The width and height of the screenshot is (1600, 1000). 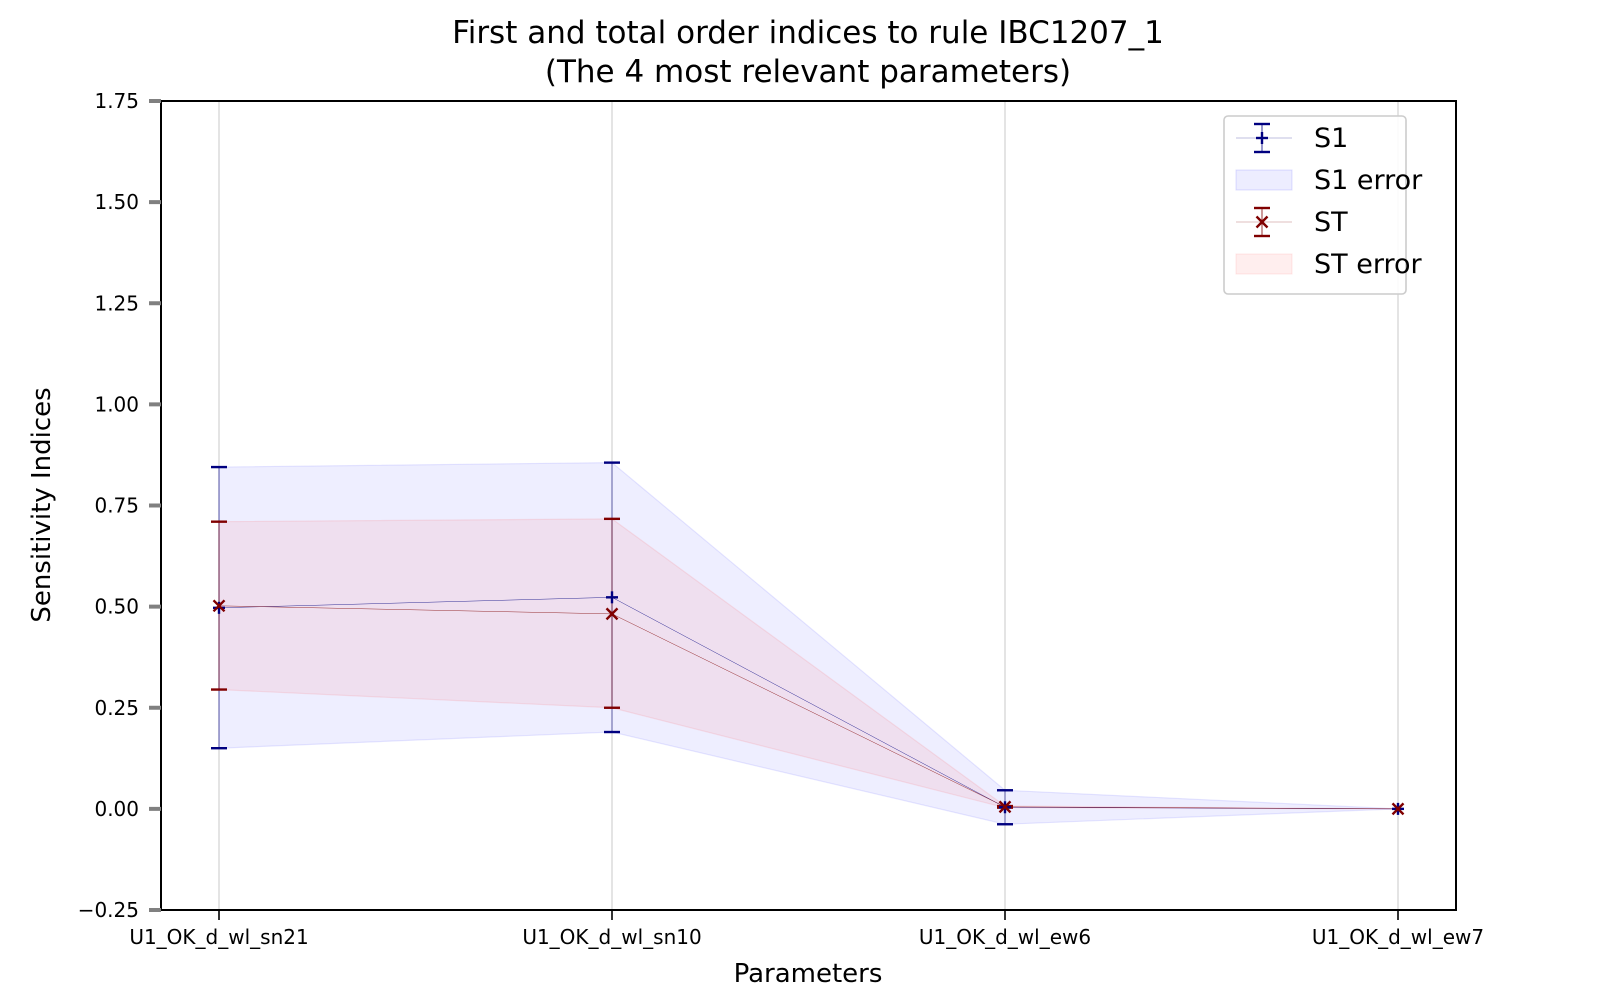 I want to click on legend-label: ST, so click(x=1331, y=222).